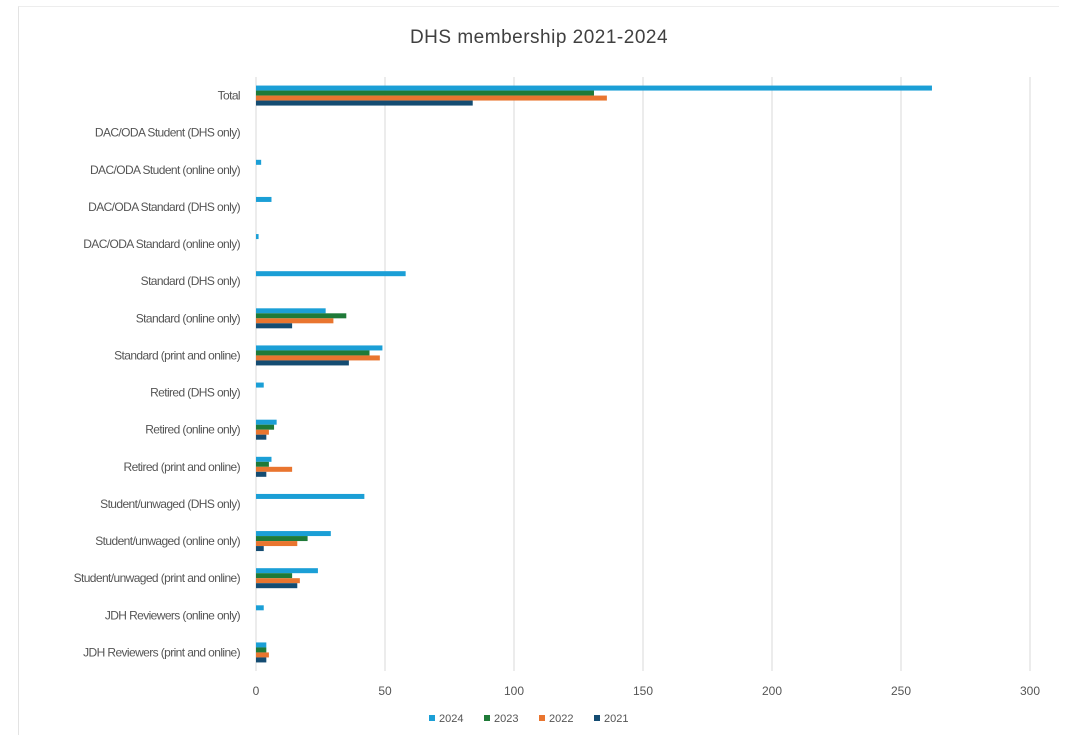 The height and width of the screenshot is (740, 1065). Describe the element at coordinates (514, 691) in the screenshot. I see `x-tick-label-100: 100` at that location.